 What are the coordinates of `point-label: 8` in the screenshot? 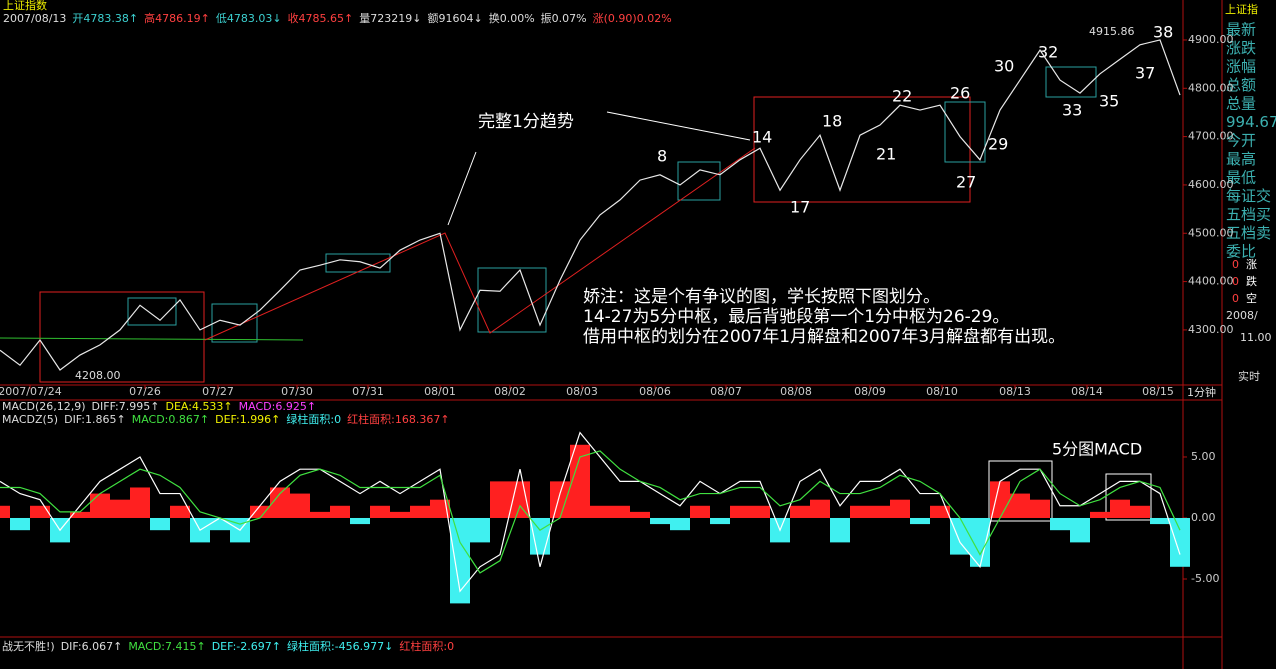 It's located at (662, 156).